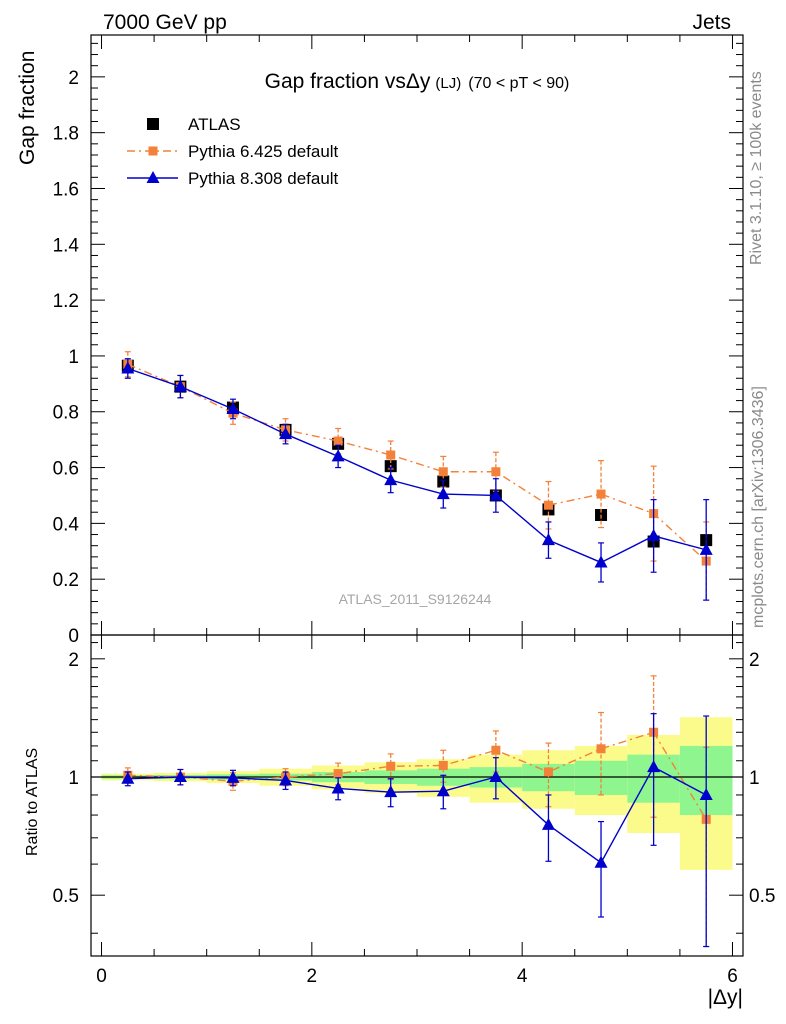 This screenshot has width=786, height=1024. What do you see at coordinates (73, 778) in the screenshot?
I see `ratio-y-tick-label: 1` at bounding box center [73, 778].